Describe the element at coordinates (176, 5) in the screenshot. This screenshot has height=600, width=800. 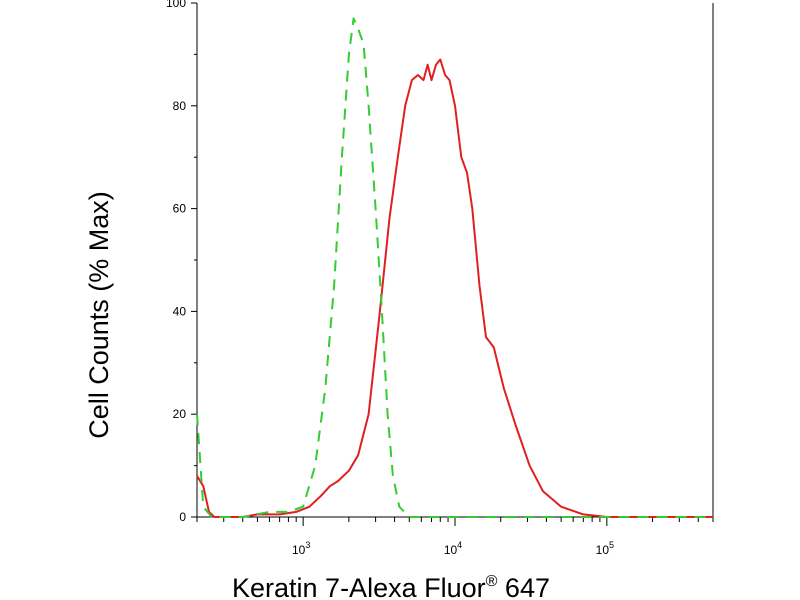
I see `y-tick-label: 100` at that location.